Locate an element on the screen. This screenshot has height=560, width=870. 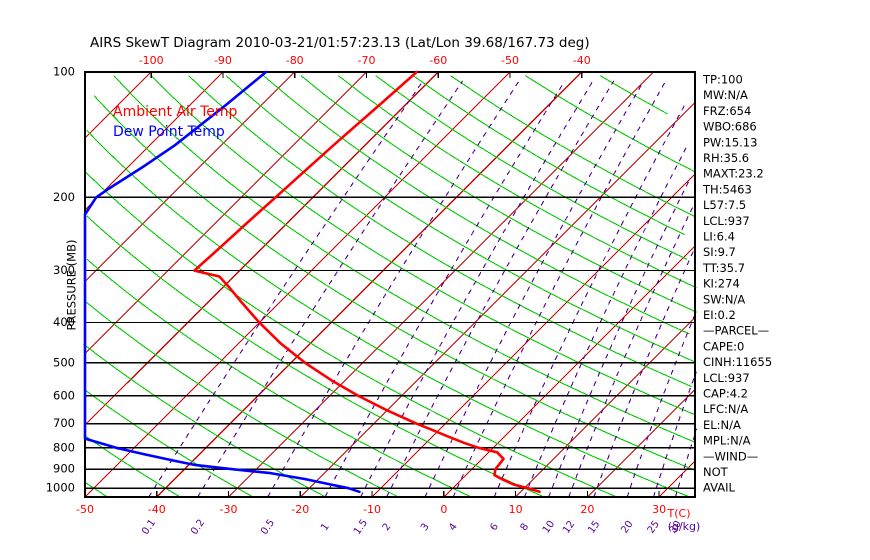
mixing-ratio-tick-label: 4 is located at coordinates (453, 528).